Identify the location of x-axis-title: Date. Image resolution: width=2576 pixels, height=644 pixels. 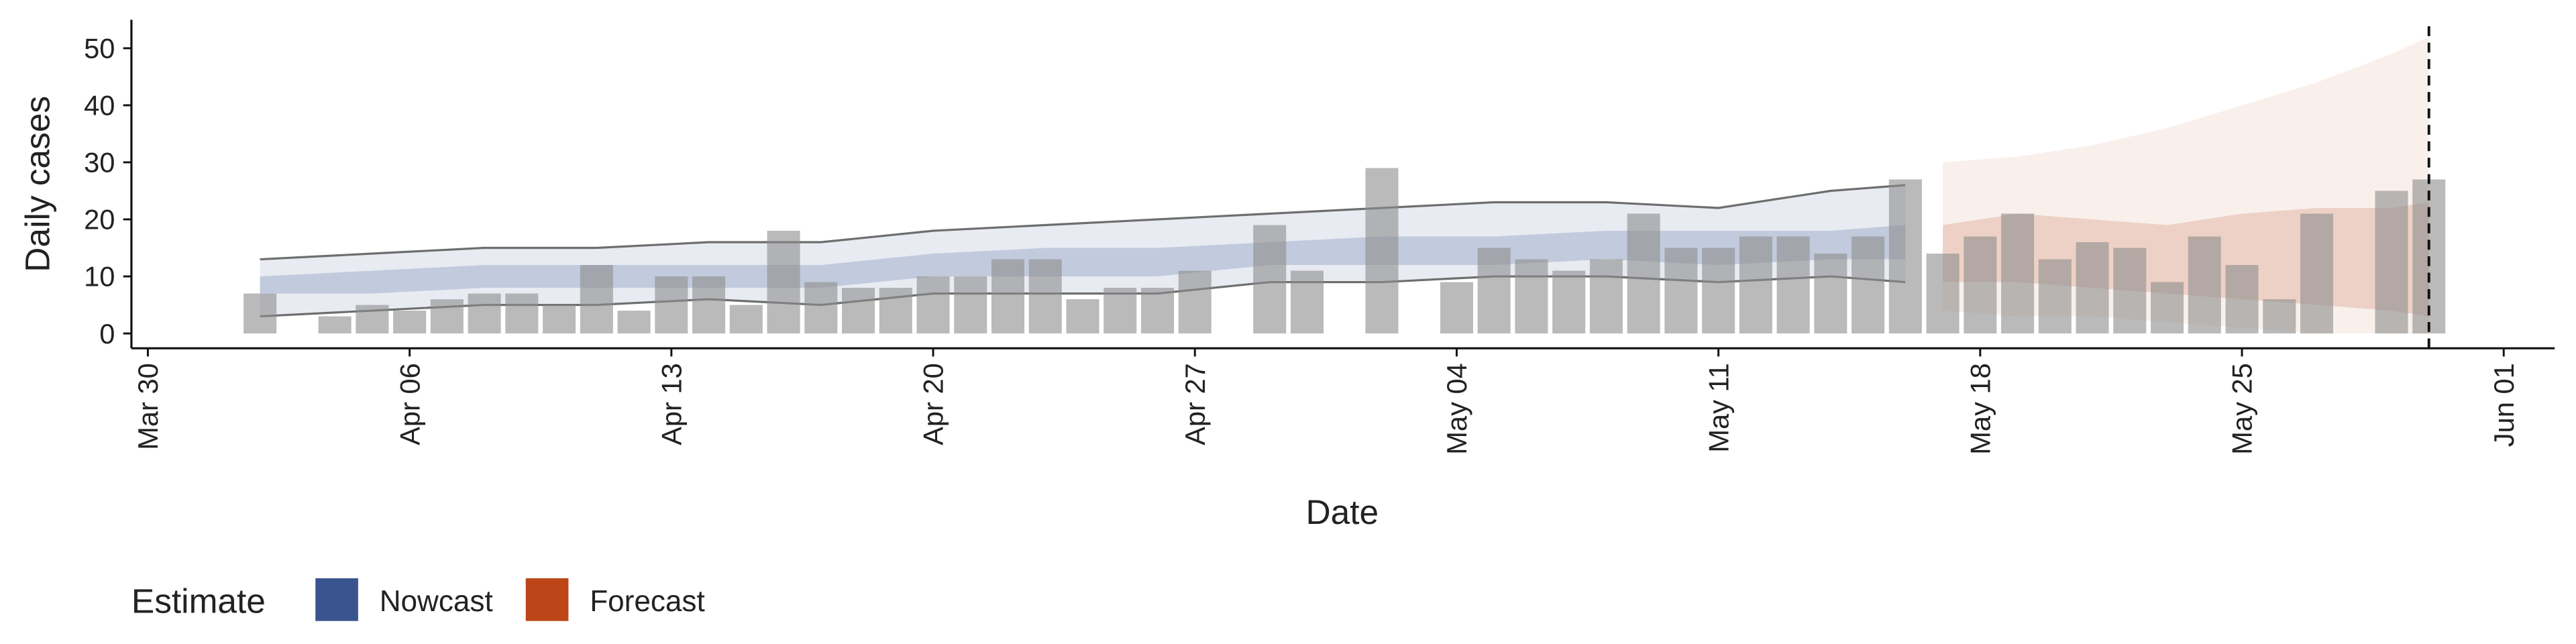
(1342, 511).